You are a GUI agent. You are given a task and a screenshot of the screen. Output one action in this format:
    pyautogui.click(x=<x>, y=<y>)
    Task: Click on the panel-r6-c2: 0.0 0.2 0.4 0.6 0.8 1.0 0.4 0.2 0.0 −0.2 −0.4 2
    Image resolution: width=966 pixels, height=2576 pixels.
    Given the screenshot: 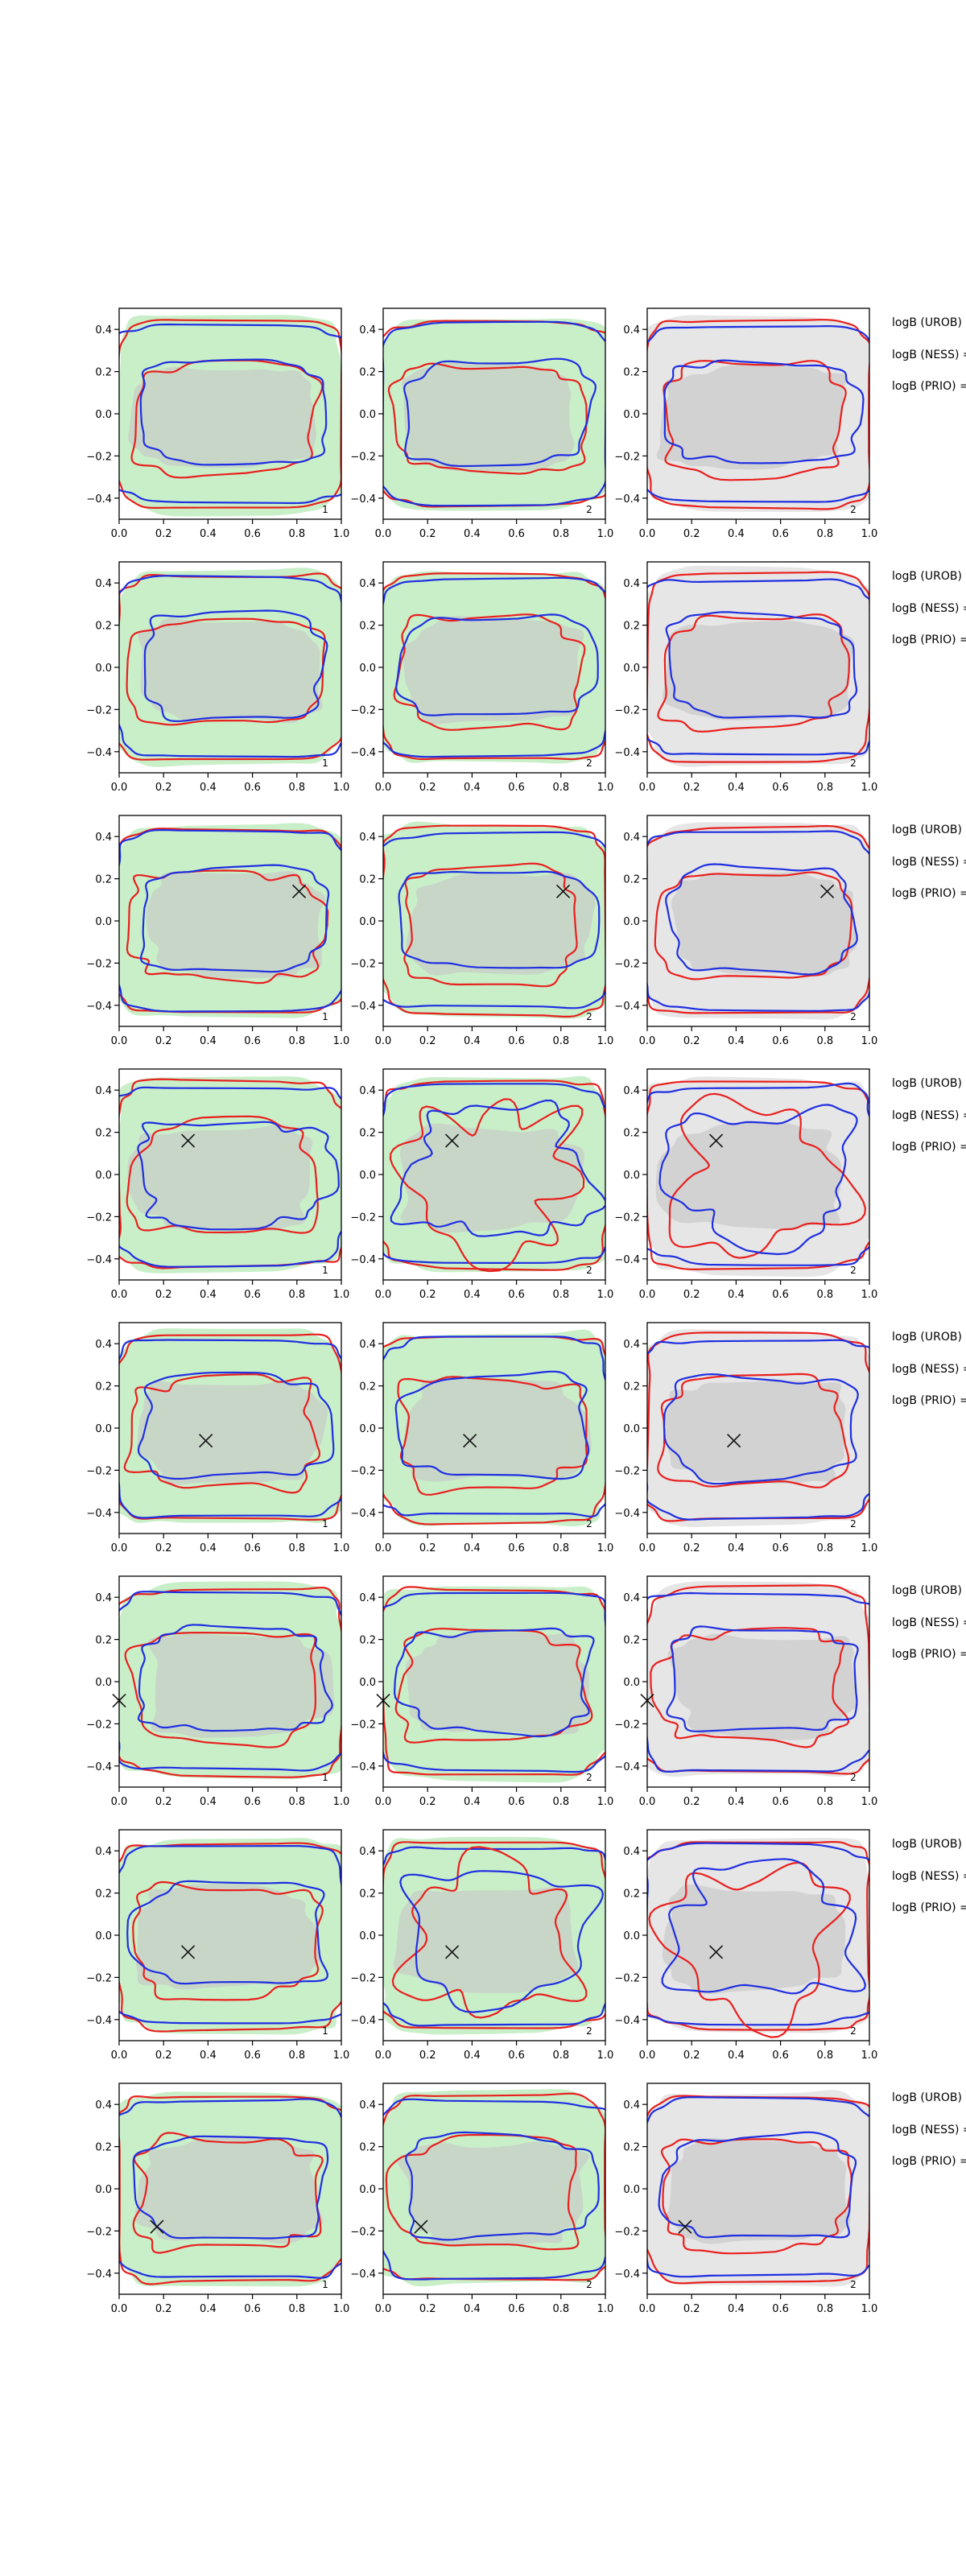 What is the action you would take?
    pyautogui.click(x=482, y=1691)
    